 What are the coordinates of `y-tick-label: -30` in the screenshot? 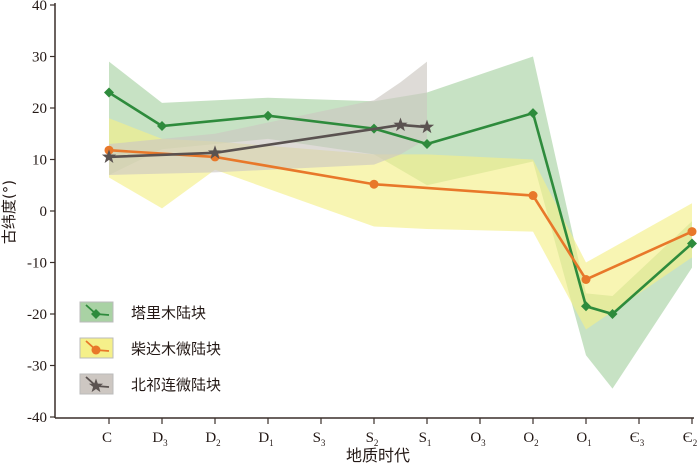 It's located at (37, 367).